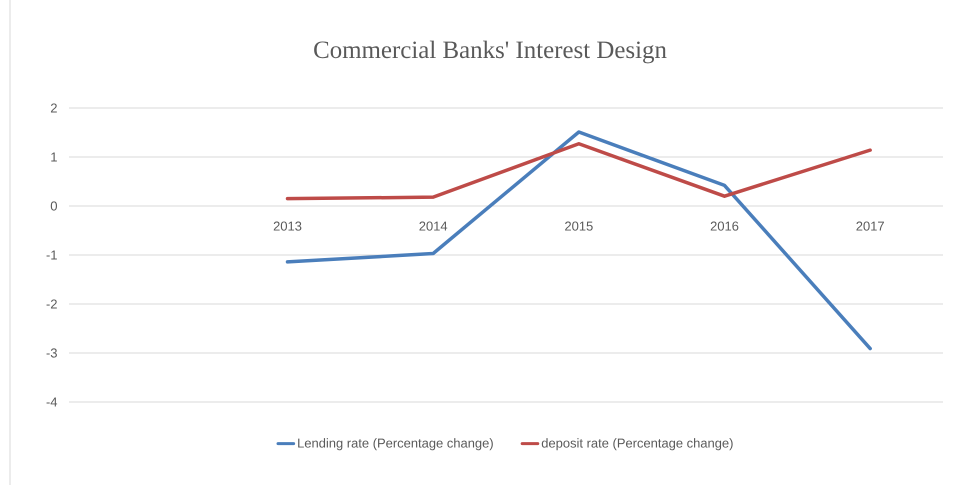  Describe the element at coordinates (53, 108) in the screenshot. I see `y-tick-label: 2` at that location.